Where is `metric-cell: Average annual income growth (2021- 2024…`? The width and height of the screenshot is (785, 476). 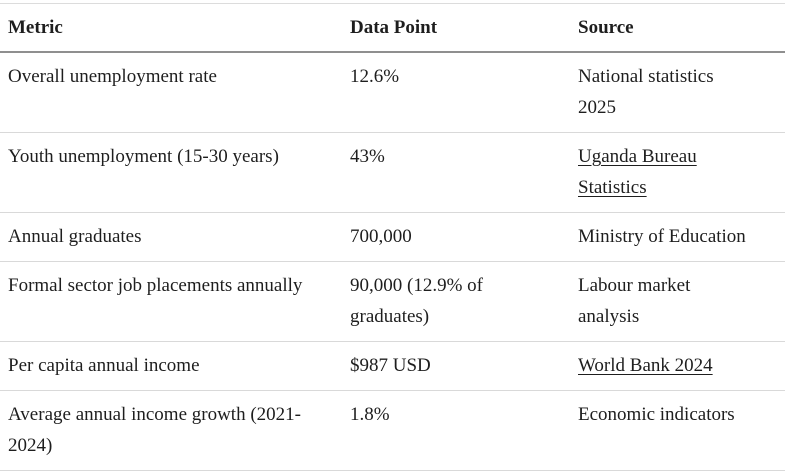 metric-cell: Average annual income growth (2021- 2024… is located at coordinates (175, 430).